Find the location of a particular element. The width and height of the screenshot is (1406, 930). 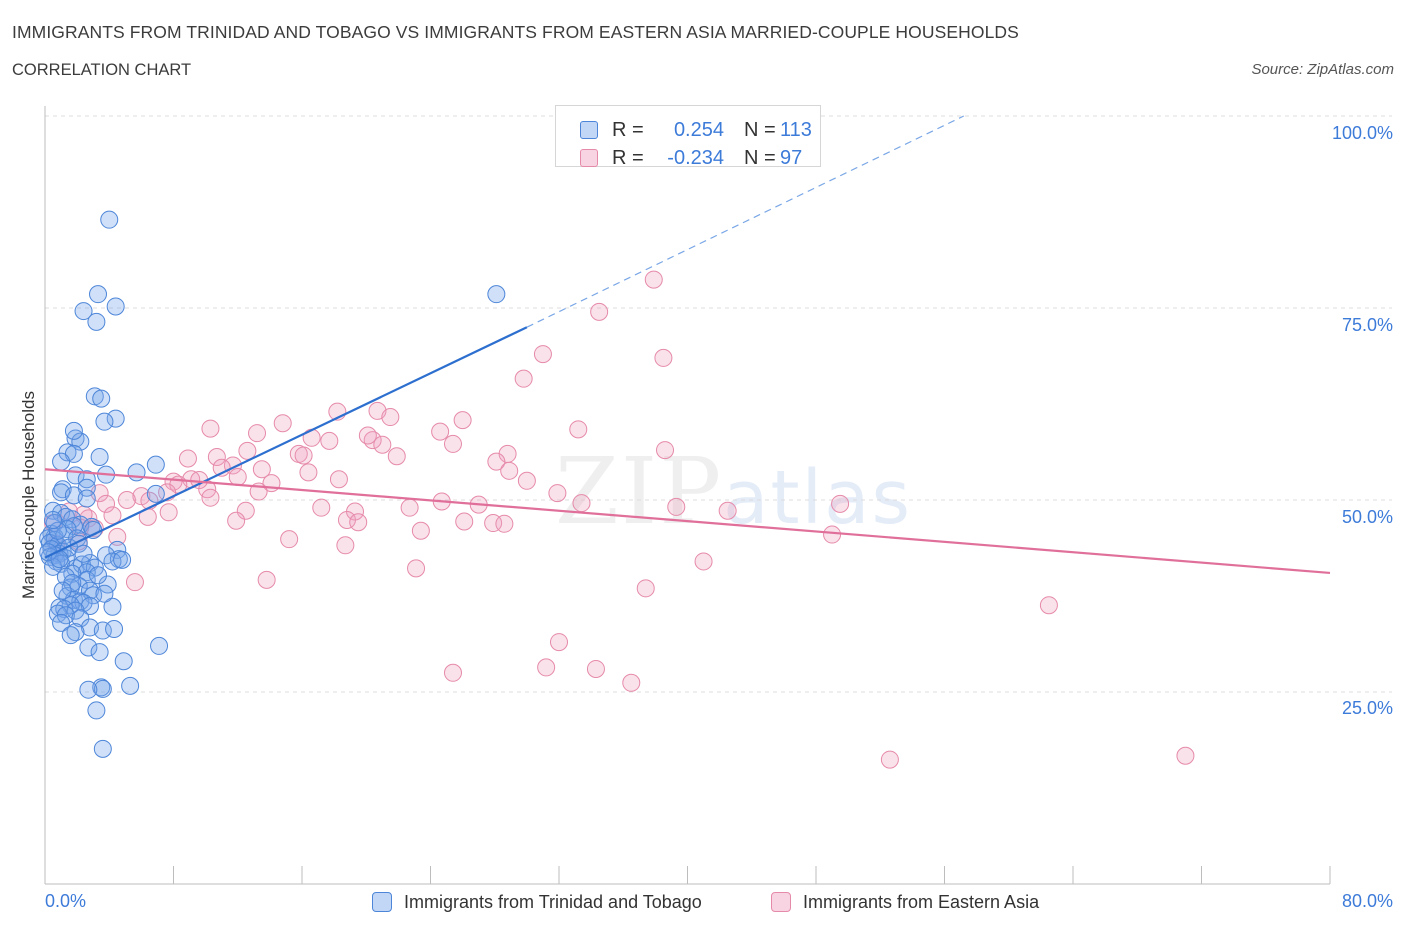

legend-label-series2: Immigrants from Eastern Asia is located at coordinates (921, 901).